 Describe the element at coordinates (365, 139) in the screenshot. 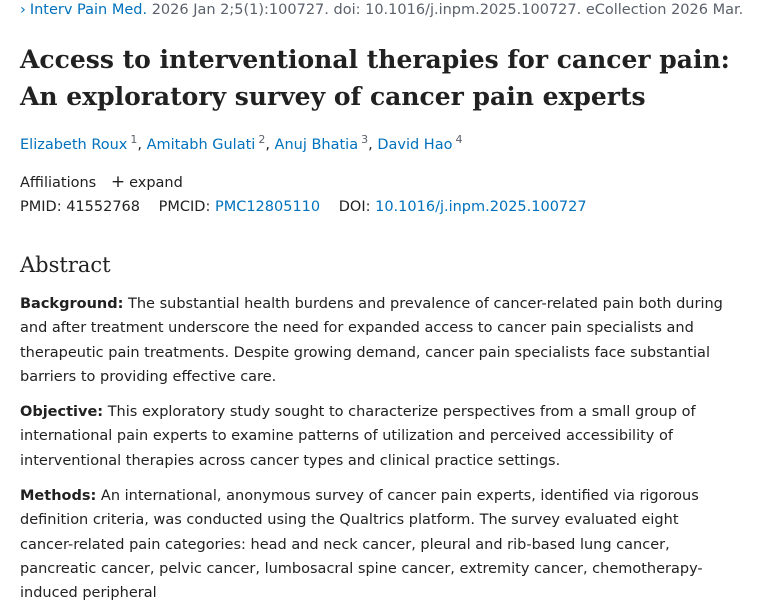

I see `author-affiliation-number: 3` at that location.